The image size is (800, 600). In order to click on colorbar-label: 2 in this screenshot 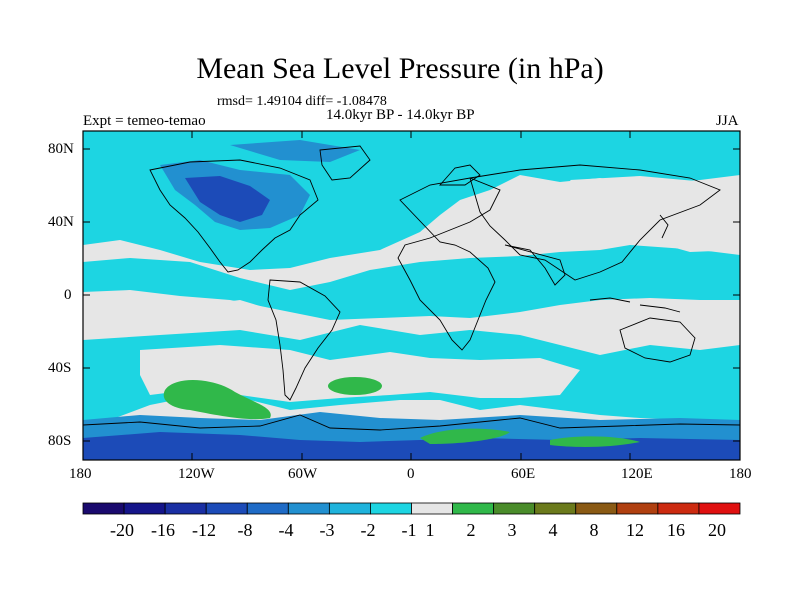, I will do `click(471, 530)`.